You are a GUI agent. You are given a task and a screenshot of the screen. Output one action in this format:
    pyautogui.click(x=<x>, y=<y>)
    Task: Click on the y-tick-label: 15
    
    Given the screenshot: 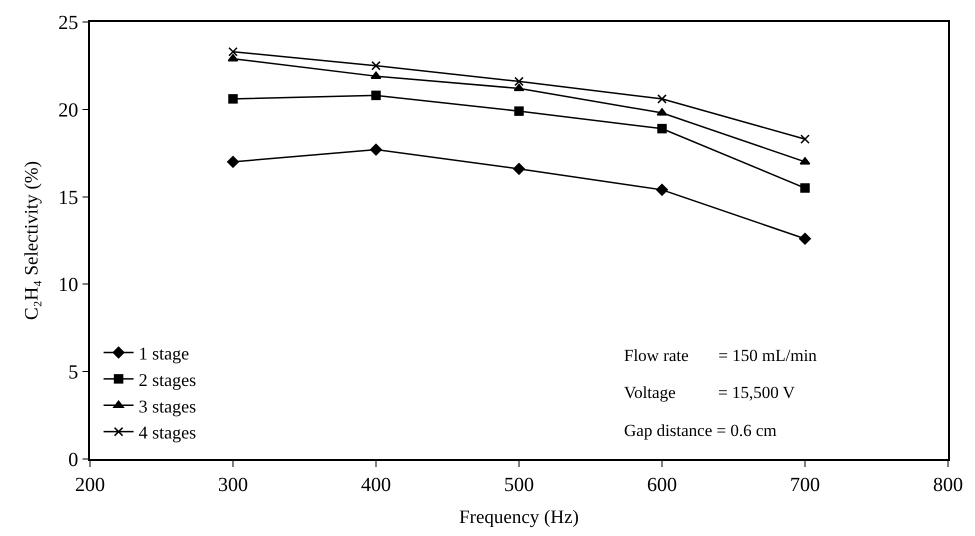 What is the action you would take?
    pyautogui.click(x=68, y=197)
    